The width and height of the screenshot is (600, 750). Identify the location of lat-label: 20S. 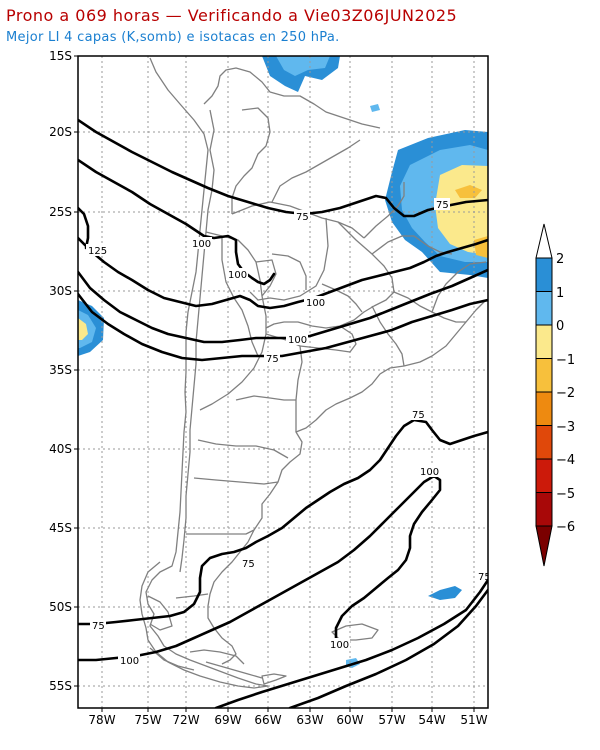
(60, 132).